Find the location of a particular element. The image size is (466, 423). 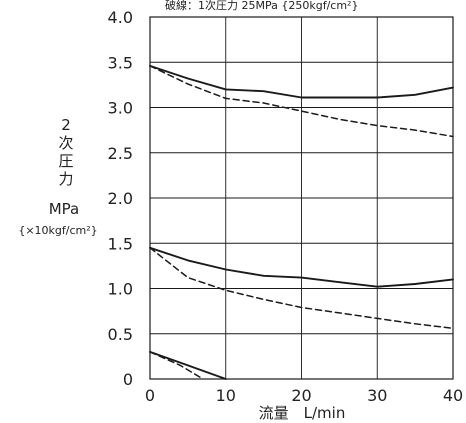

y-tick-label: 2.5 is located at coordinates (120, 153).